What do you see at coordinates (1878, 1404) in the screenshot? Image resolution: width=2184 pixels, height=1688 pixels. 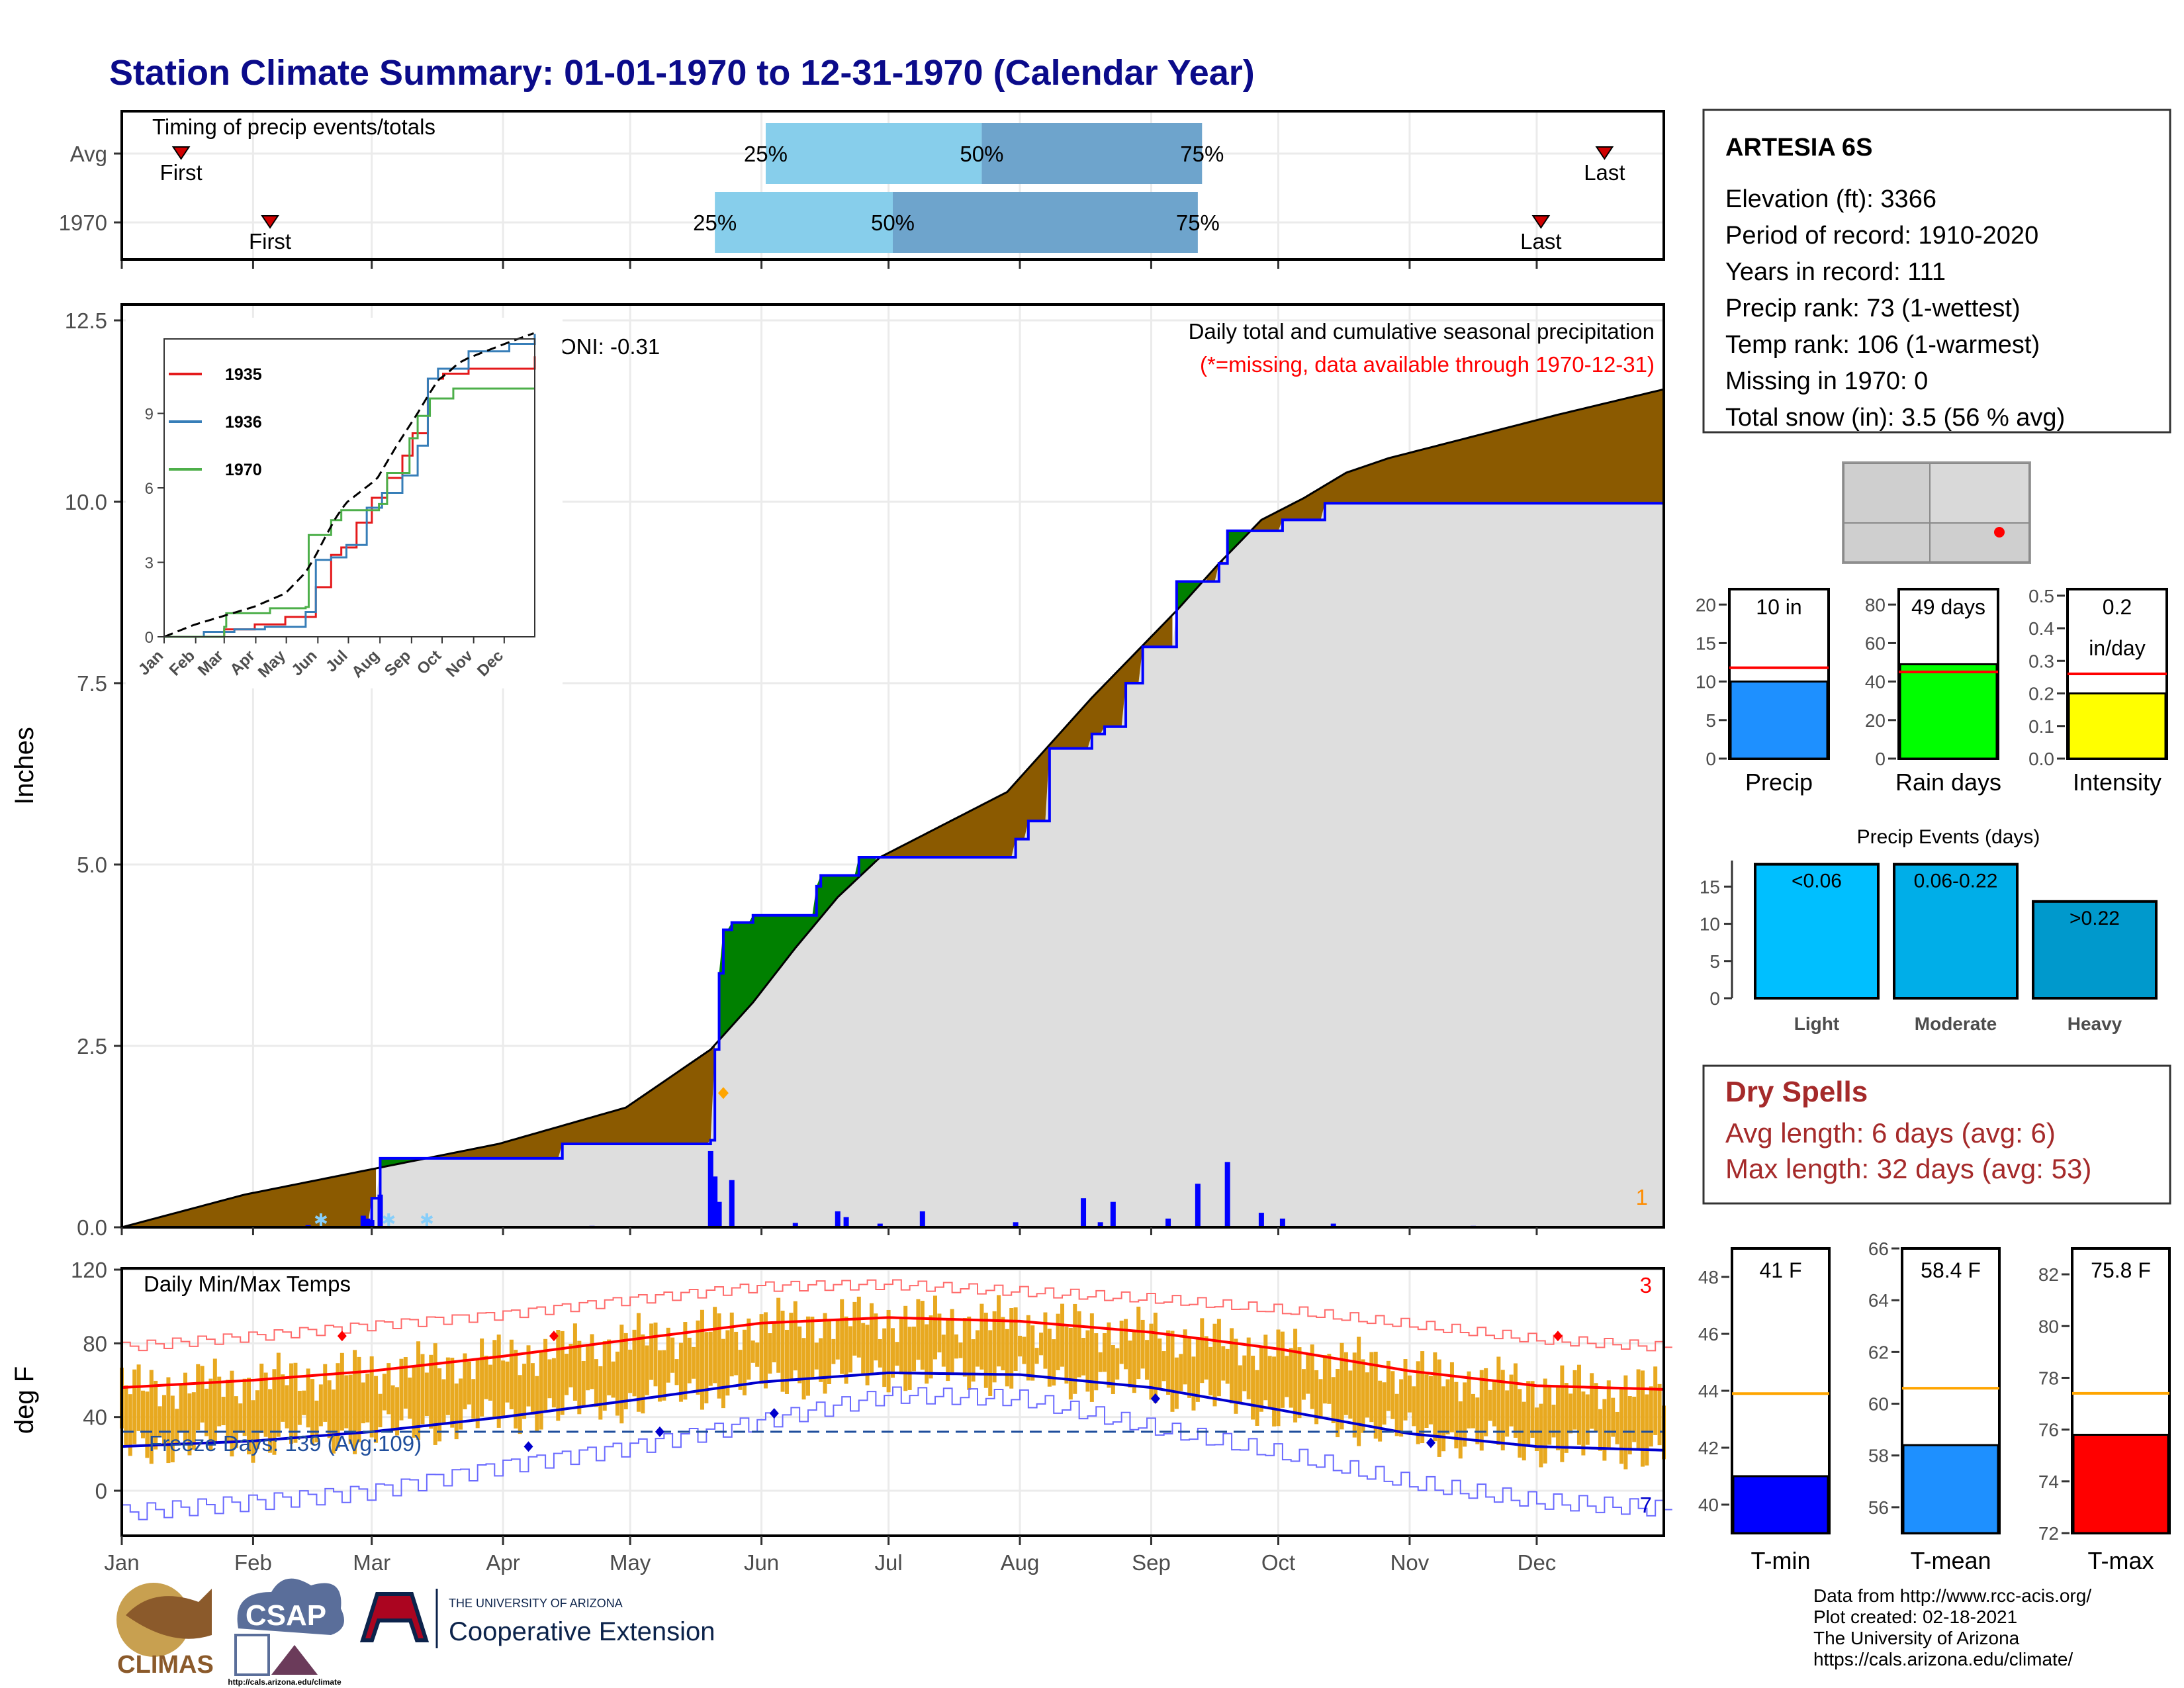 I see `mini-temp-ytick-label: 60` at bounding box center [1878, 1404].